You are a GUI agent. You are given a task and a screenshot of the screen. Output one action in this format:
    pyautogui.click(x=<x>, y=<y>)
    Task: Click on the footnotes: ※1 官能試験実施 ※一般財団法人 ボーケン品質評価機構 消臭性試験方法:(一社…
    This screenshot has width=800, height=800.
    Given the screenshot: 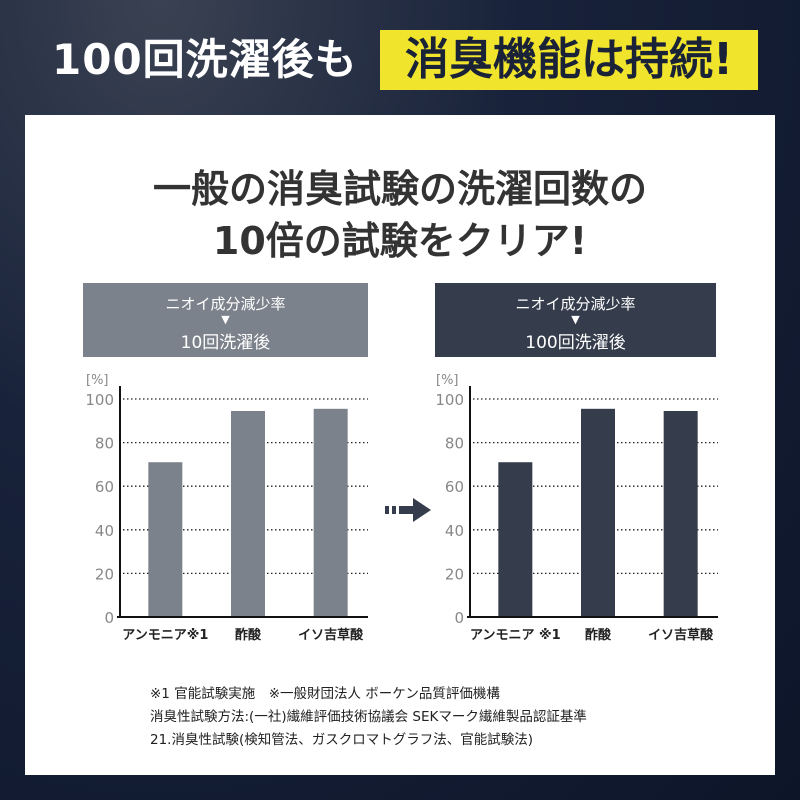 What is the action you would take?
    pyautogui.click(x=368, y=717)
    